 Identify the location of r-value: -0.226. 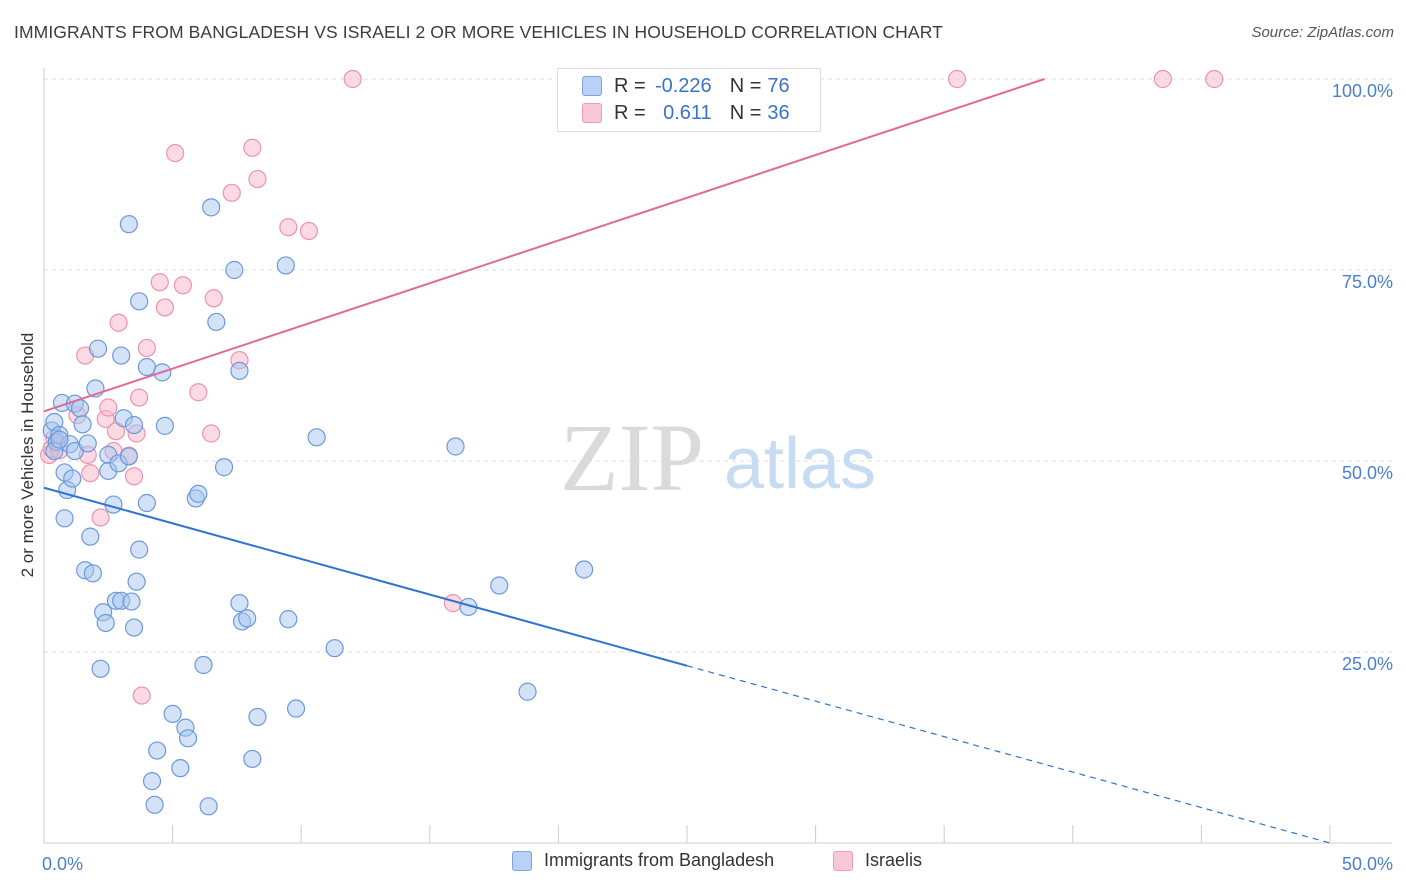
(683, 85).